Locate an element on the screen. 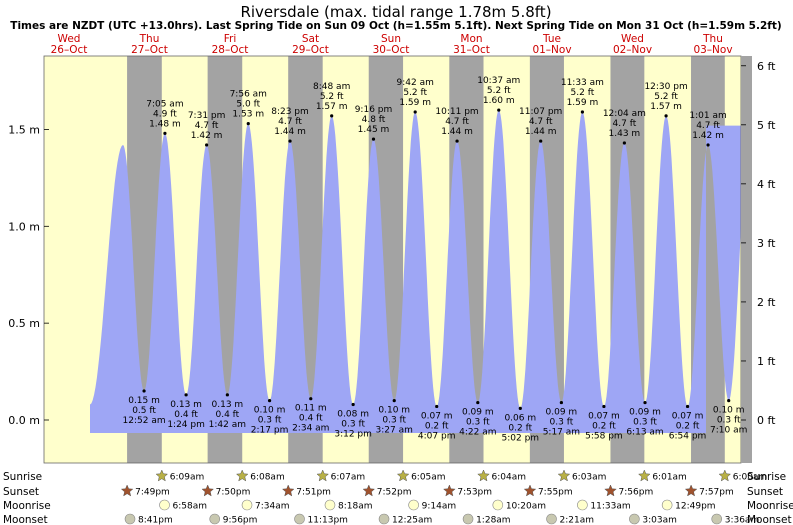 Image resolution: width=793 pixels, height=525 pixels. low-tide-m: 0.08 m is located at coordinates (353, 415).